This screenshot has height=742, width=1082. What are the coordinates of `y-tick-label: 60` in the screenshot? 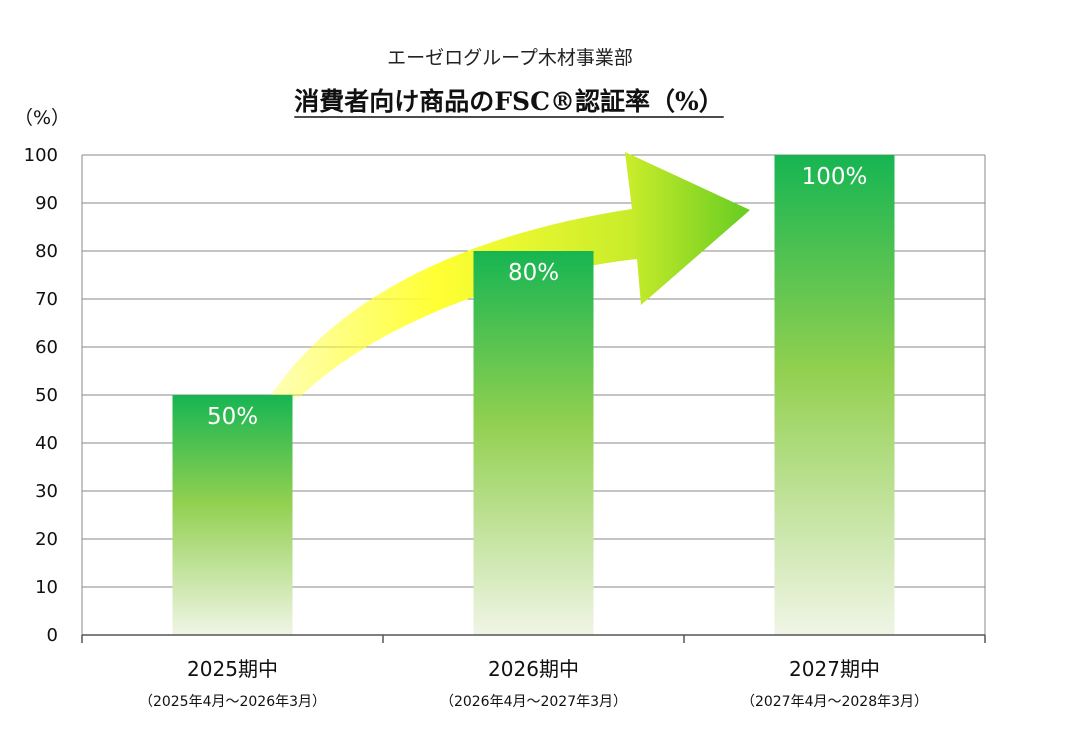 It's located at (46, 347).